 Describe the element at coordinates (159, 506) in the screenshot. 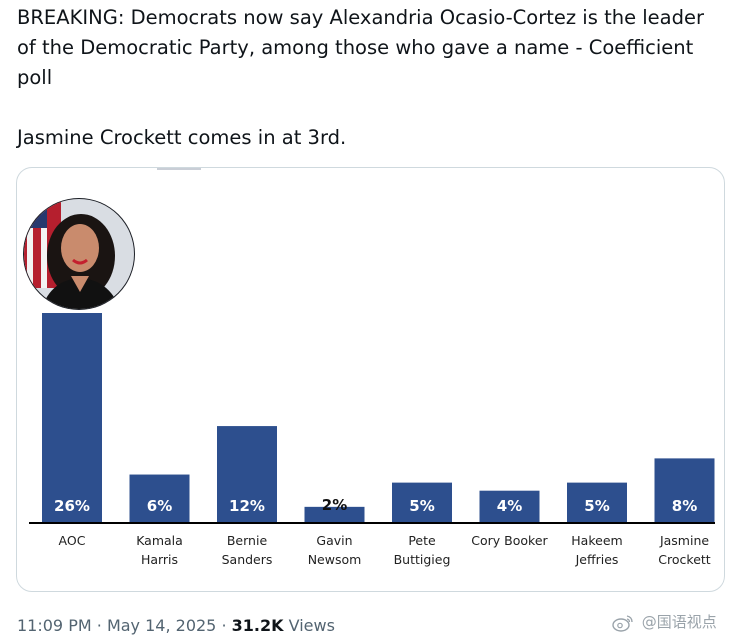

I see `bar-value-label: 6%` at that location.